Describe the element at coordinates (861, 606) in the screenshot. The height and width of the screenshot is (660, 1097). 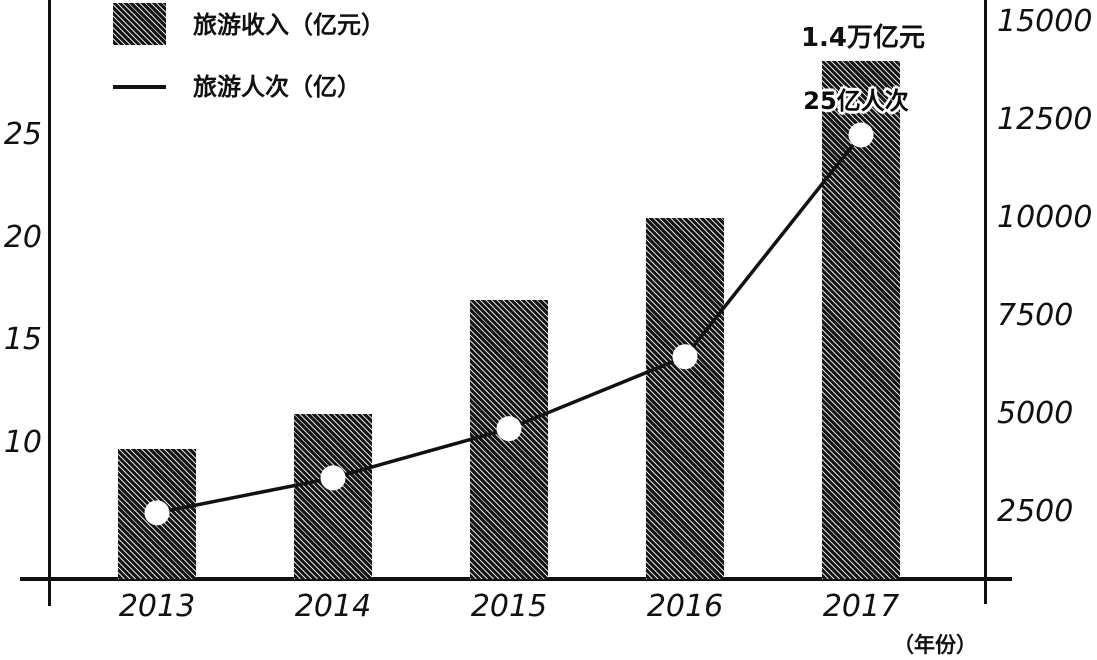
I see `x-axis-label-2017: 2017` at that location.